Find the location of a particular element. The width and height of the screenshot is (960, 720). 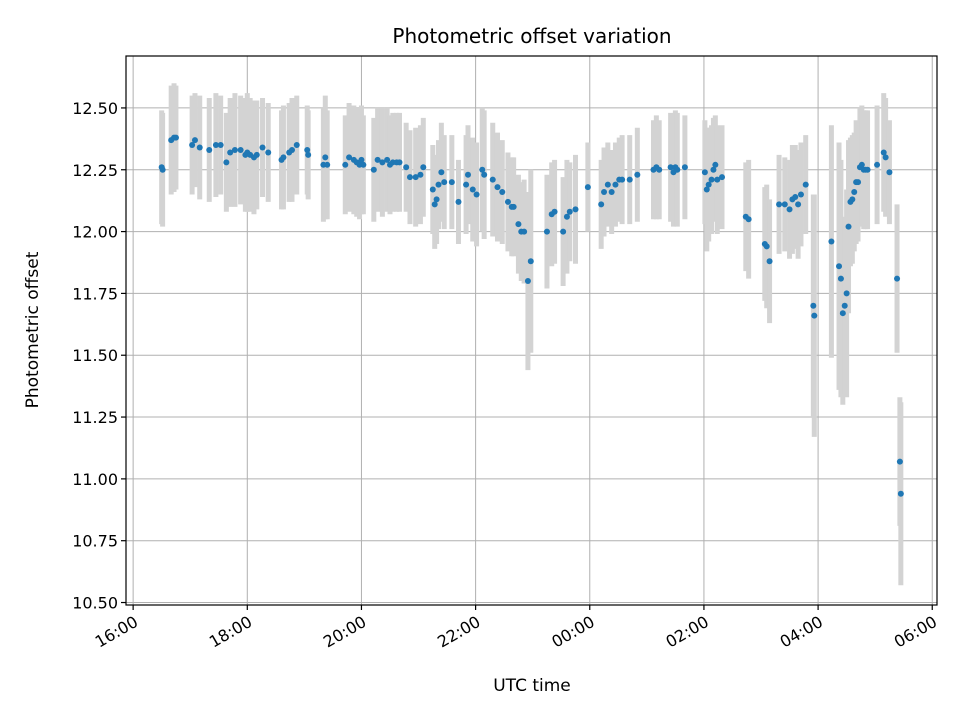

y-tick-label: 12.25 is located at coordinates (95, 170).